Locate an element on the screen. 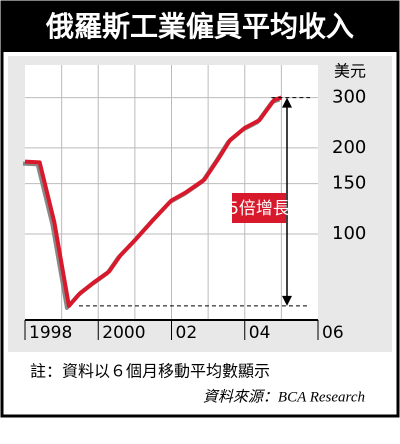  y-tick-label: 200 is located at coordinates (349, 147).